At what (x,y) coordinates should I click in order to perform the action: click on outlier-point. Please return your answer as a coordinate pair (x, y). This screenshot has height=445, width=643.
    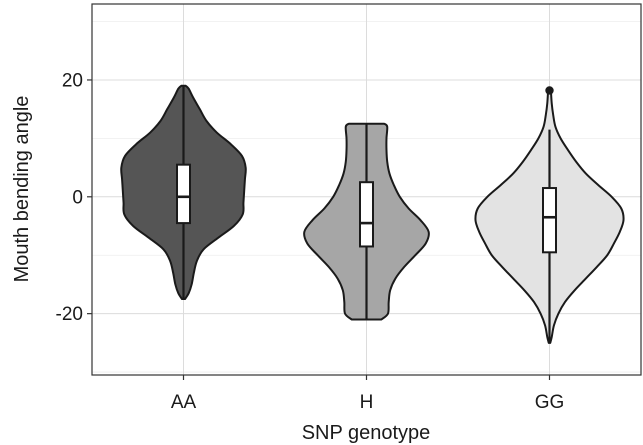
    Looking at the image, I should click on (549, 90).